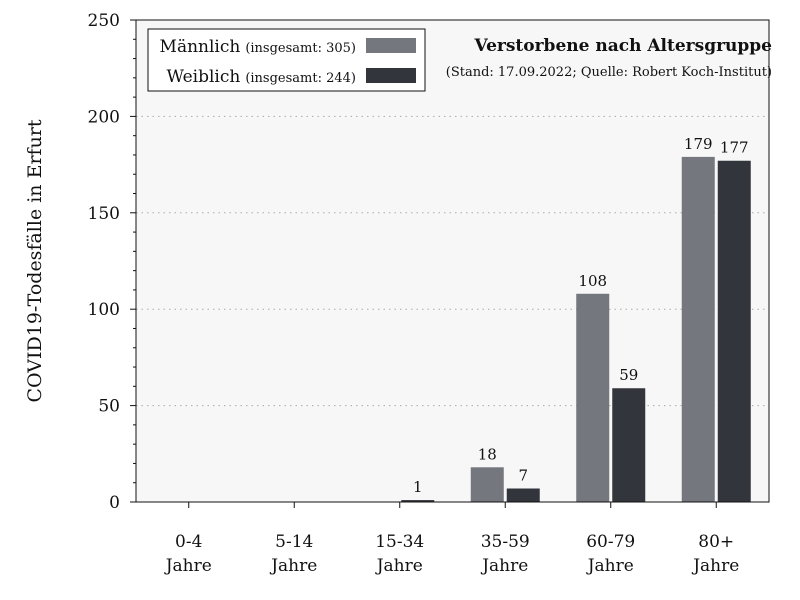  I want to click on x-tick-label: 15-34, so click(399, 542).